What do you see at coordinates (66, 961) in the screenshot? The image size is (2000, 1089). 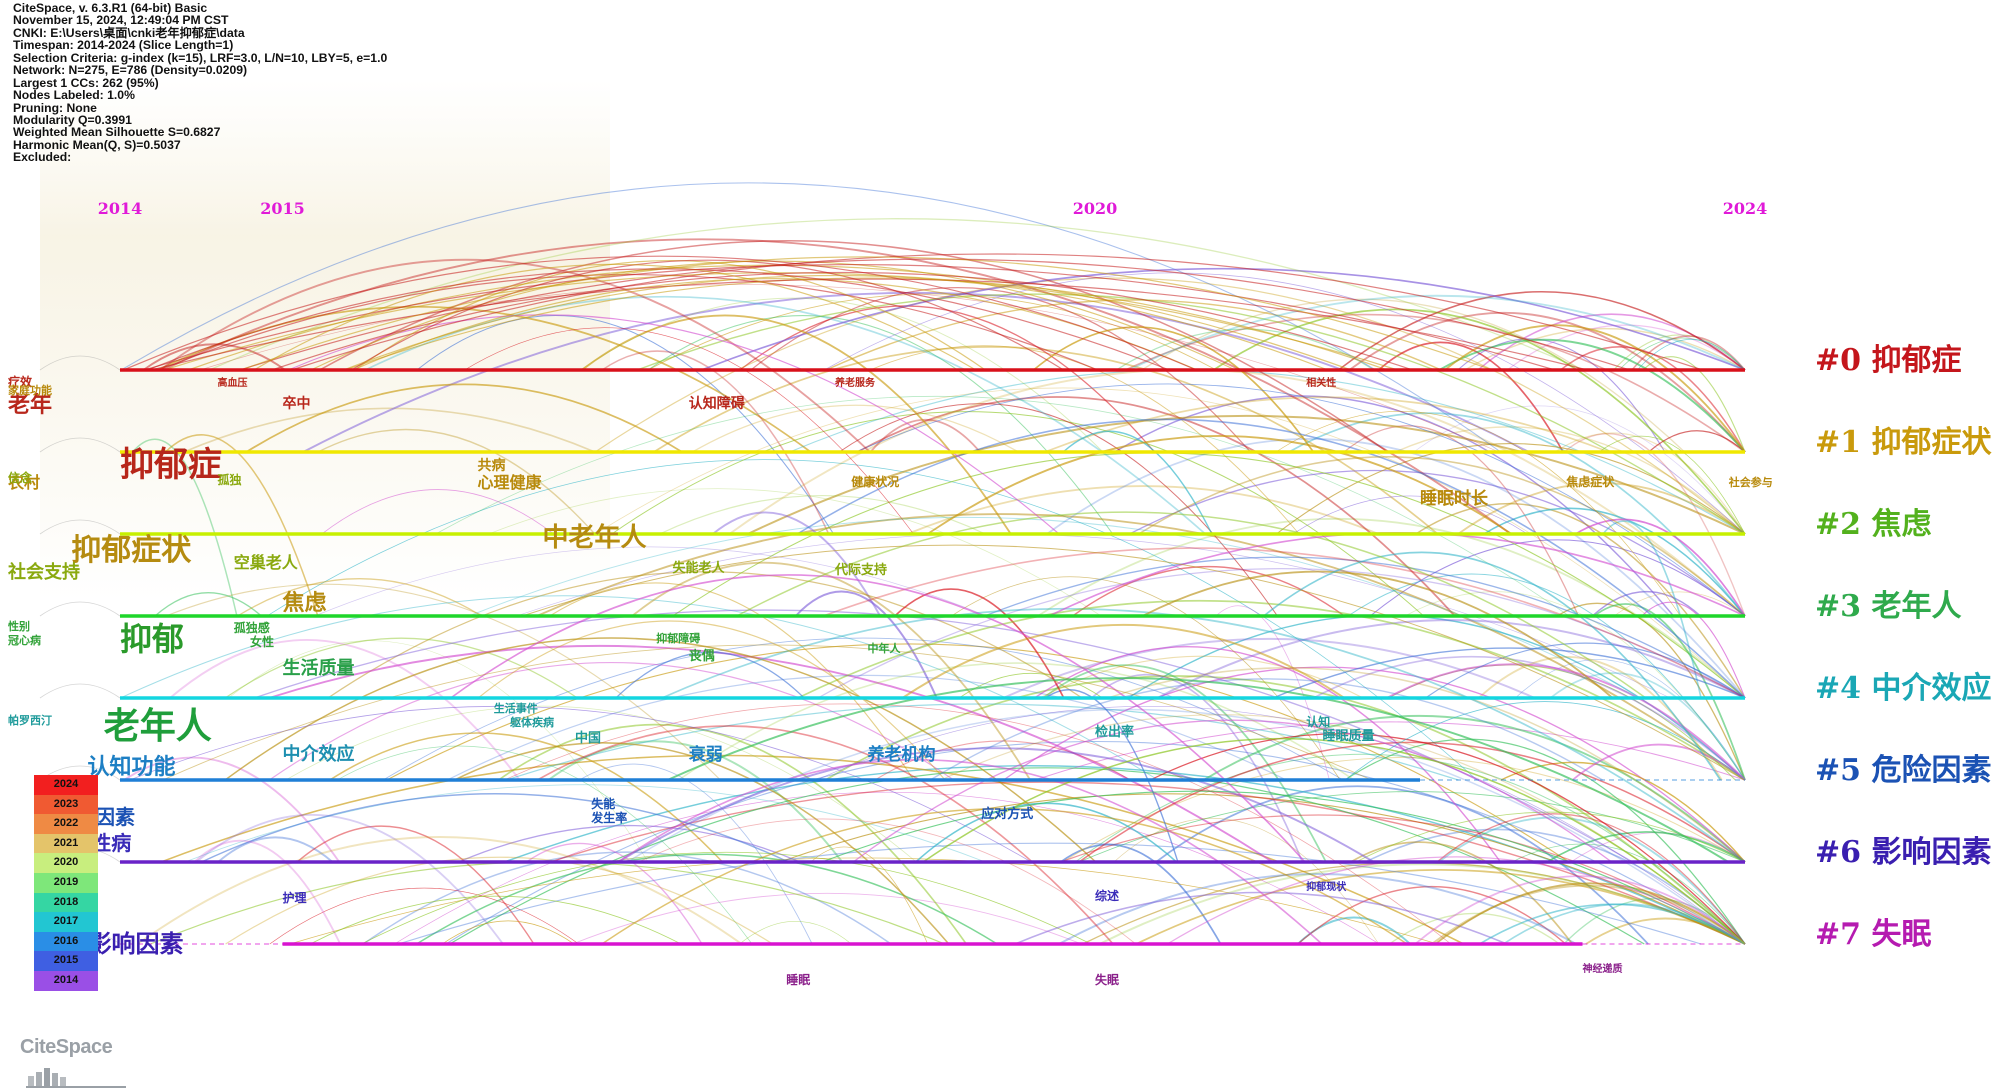 I see `legend-year-2015: 2015` at bounding box center [66, 961].